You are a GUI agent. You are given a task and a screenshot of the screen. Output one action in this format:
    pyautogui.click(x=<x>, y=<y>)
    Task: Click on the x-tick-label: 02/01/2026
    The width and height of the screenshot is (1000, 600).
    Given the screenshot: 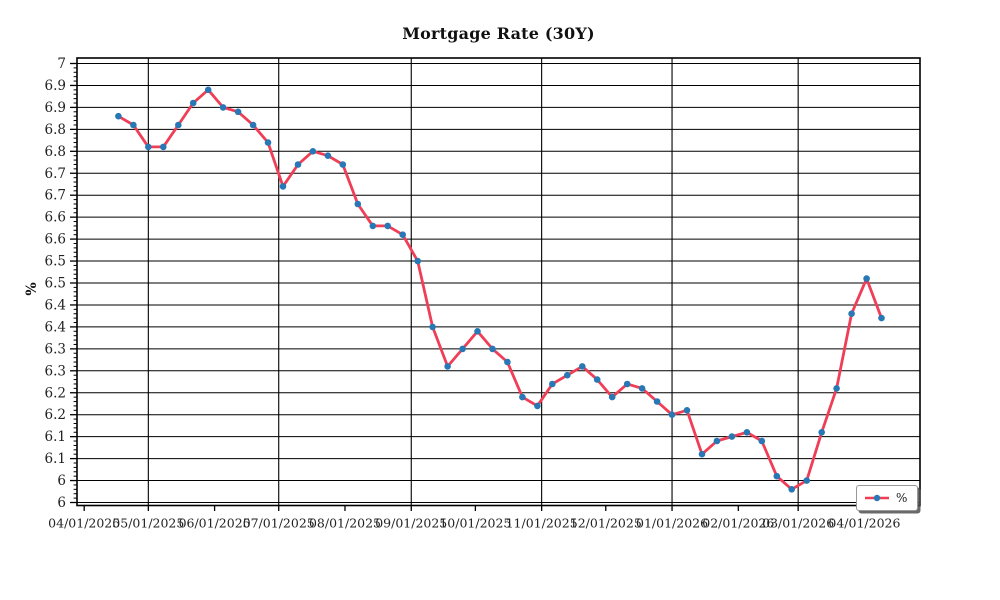 What is the action you would take?
    pyautogui.click(x=738, y=523)
    